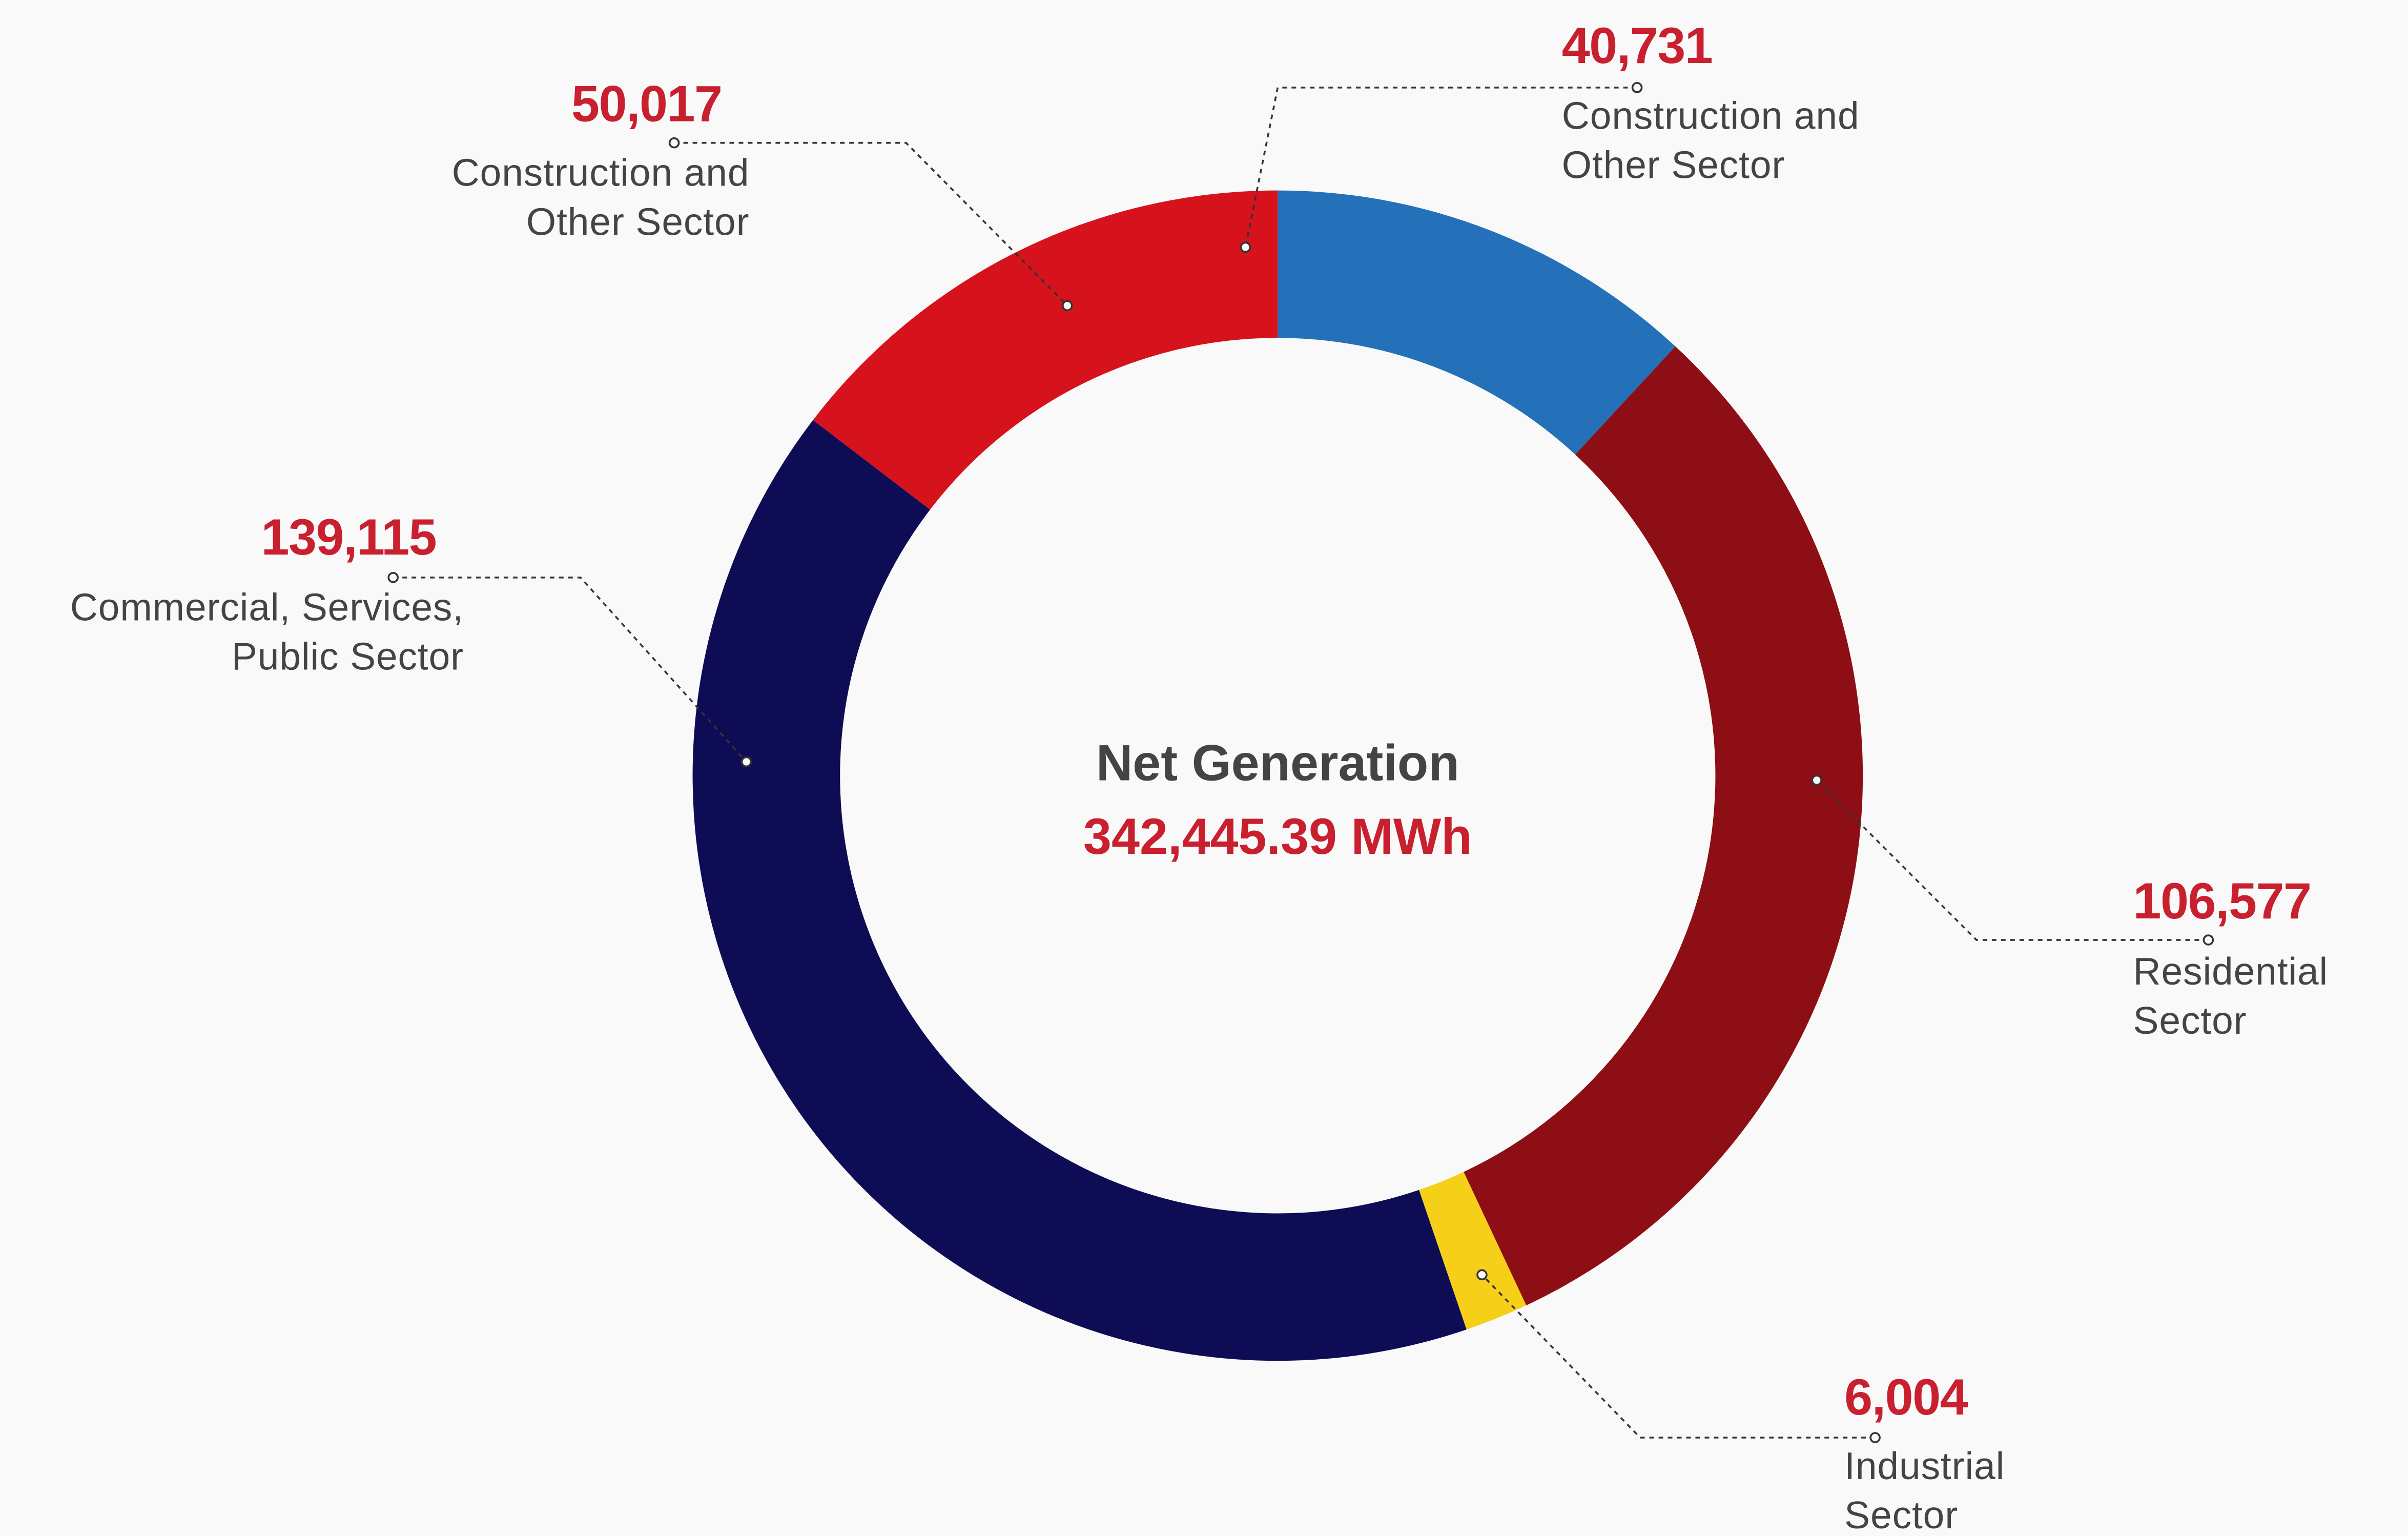 The height and width of the screenshot is (1536, 2408). Describe the element at coordinates (1637, 45) in the screenshot. I see `value-label: 40,731` at that location.